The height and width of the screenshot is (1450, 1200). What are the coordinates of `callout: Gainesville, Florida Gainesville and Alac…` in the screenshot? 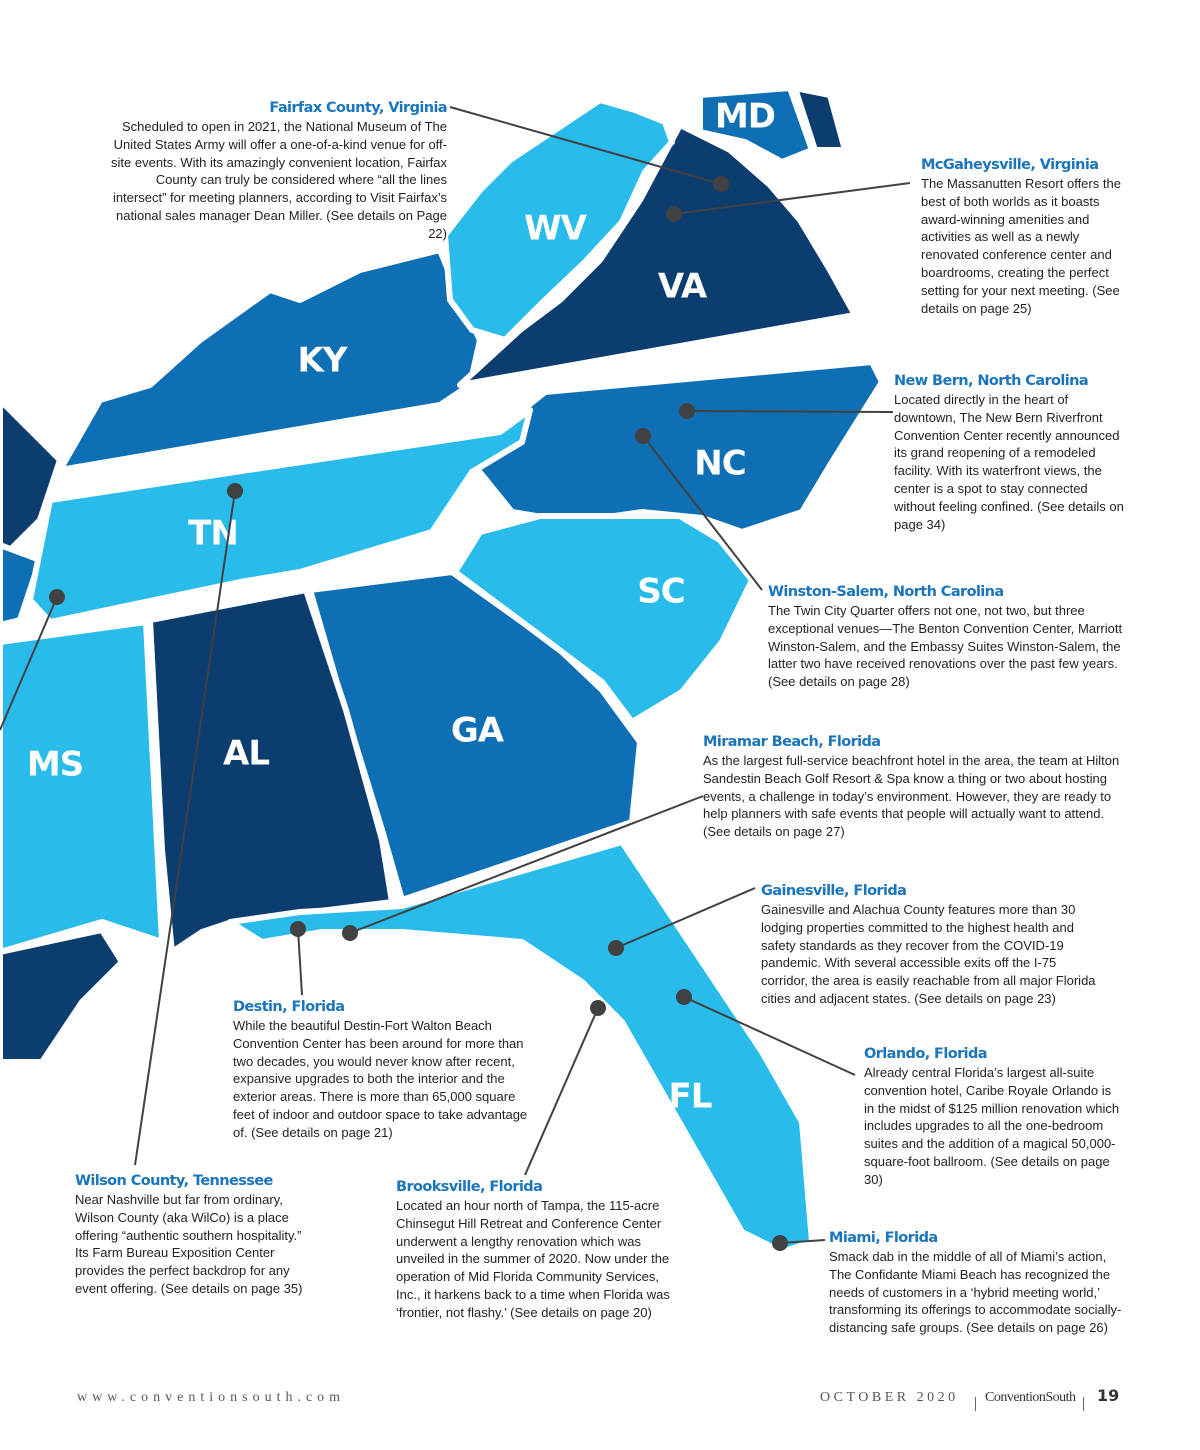 It's located at (933, 944).